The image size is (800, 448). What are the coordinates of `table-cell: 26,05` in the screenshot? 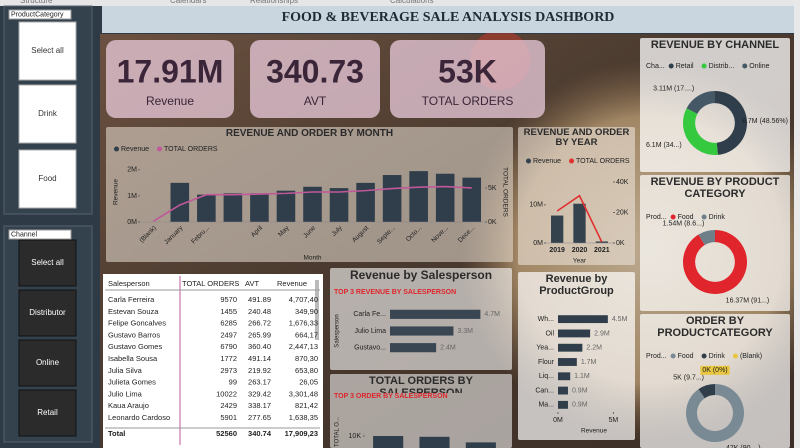 It's located at (308, 382).